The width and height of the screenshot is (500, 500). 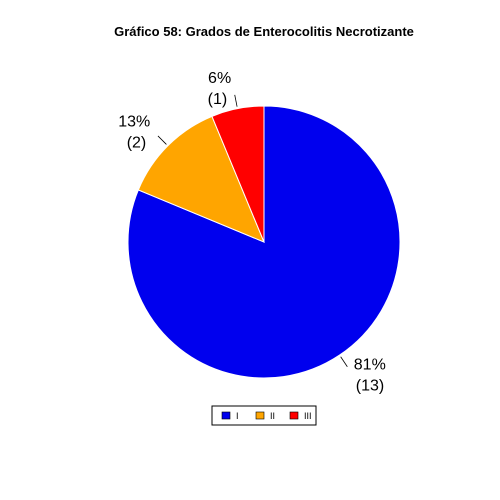 What do you see at coordinates (260, 415) in the screenshot?
I see `legend-swatch-ii` at bounding box center [260, 415].